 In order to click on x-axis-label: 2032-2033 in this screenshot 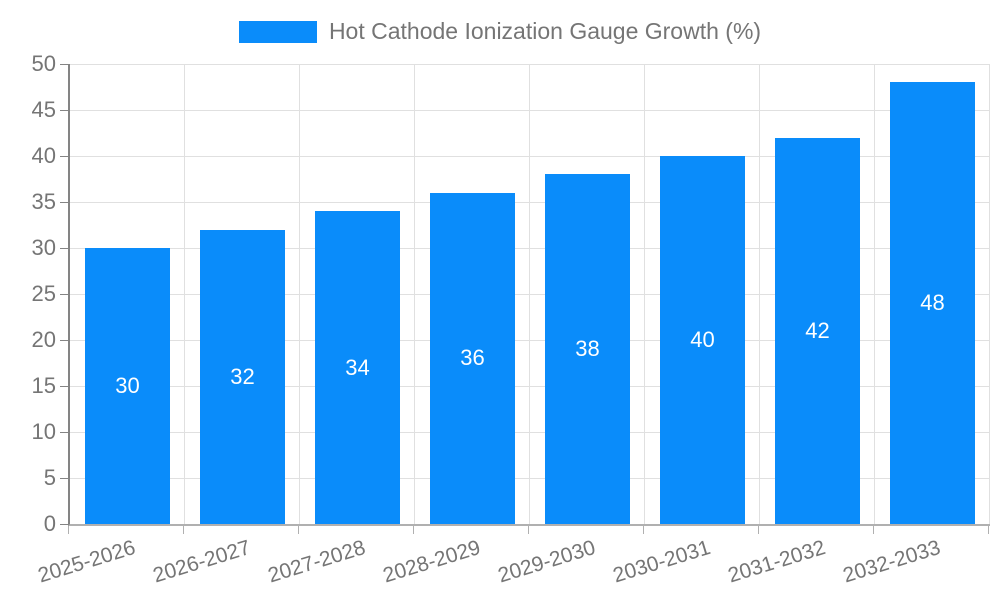, I will do `click(892, 562)`.